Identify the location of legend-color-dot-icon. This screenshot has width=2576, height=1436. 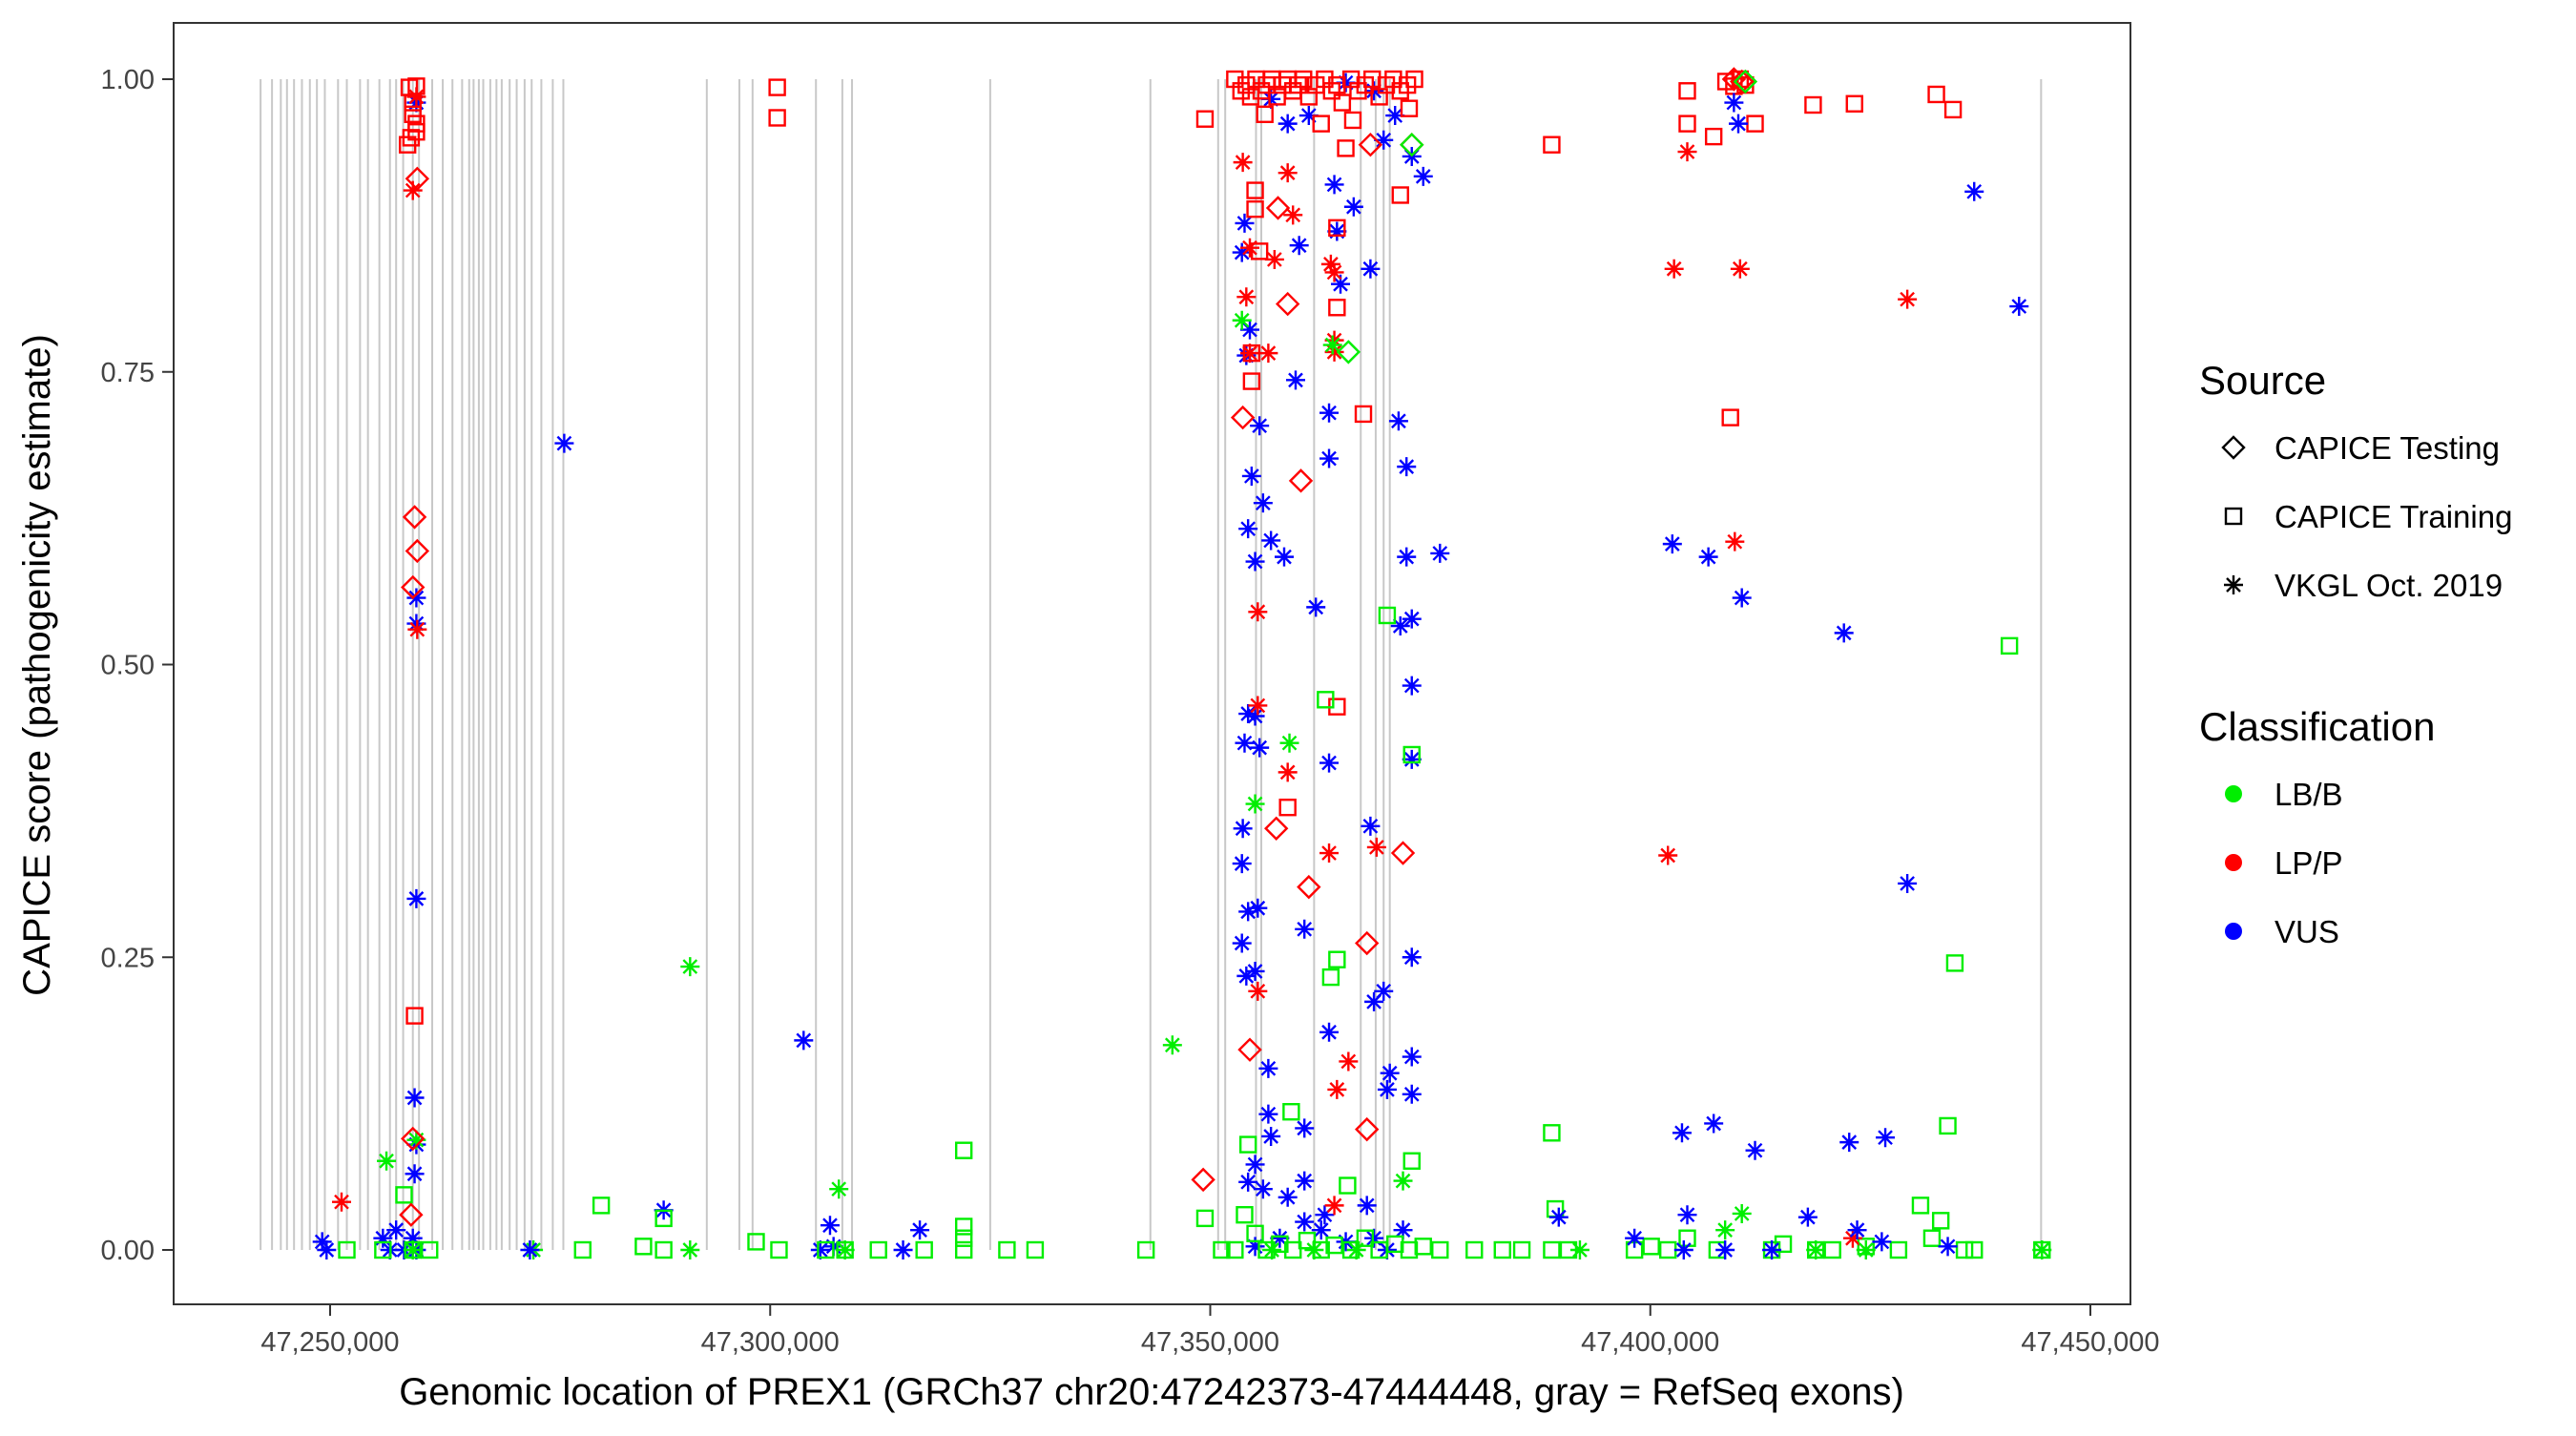
(2233, 862).